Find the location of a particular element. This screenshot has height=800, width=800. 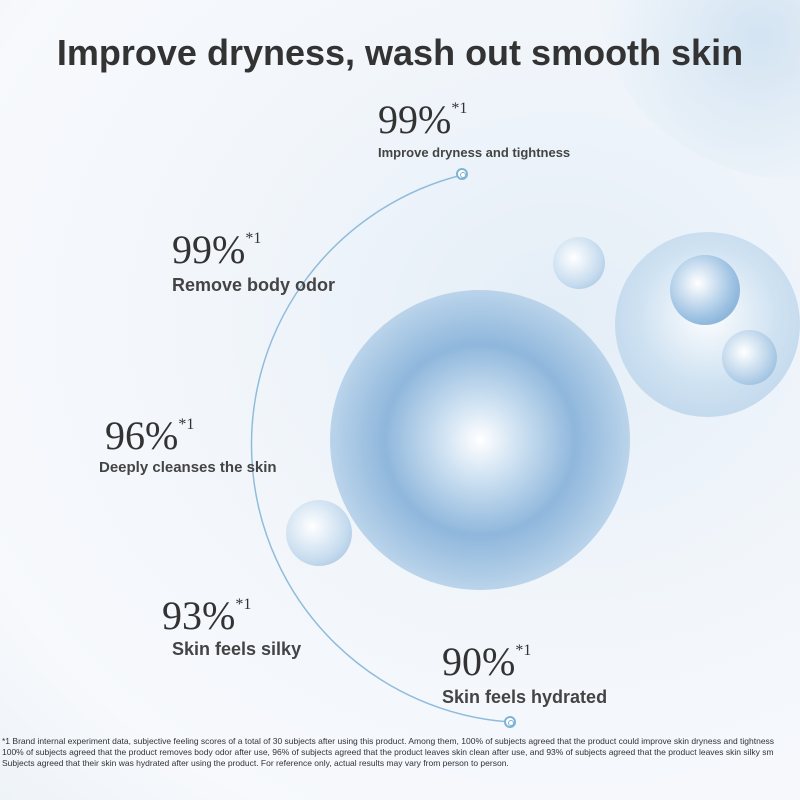

stat-percent: 96% is located at coordinates (142, 435).